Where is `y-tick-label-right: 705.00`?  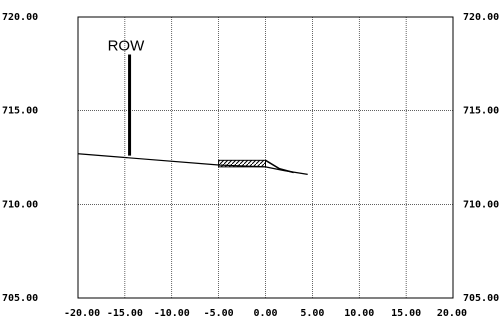
y-tick-label-right: 705.00 is located at coordinates (481, 298).